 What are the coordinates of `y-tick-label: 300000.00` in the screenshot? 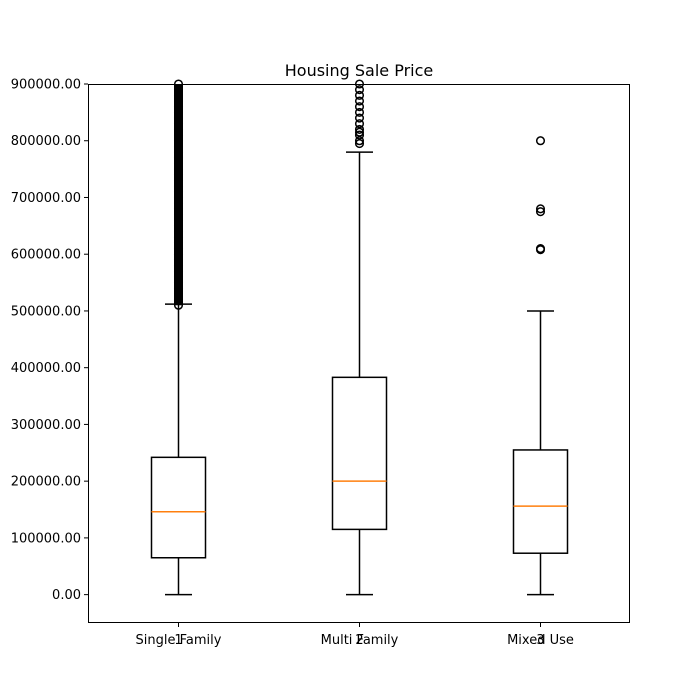 It's located at (46, 425).